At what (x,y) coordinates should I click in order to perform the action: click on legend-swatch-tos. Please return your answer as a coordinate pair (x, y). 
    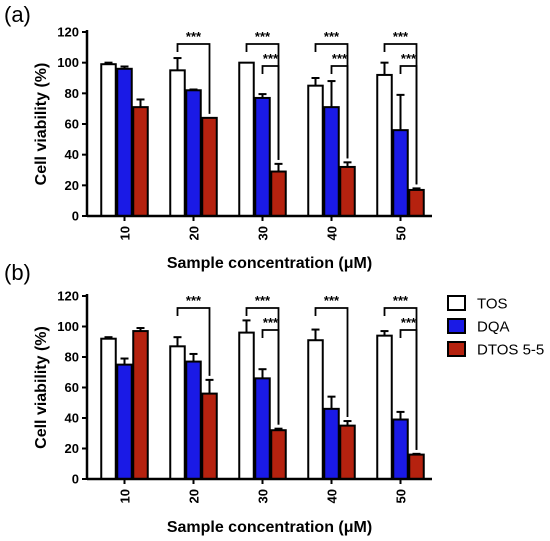
    Looking at the image, I should click on (456, 303).